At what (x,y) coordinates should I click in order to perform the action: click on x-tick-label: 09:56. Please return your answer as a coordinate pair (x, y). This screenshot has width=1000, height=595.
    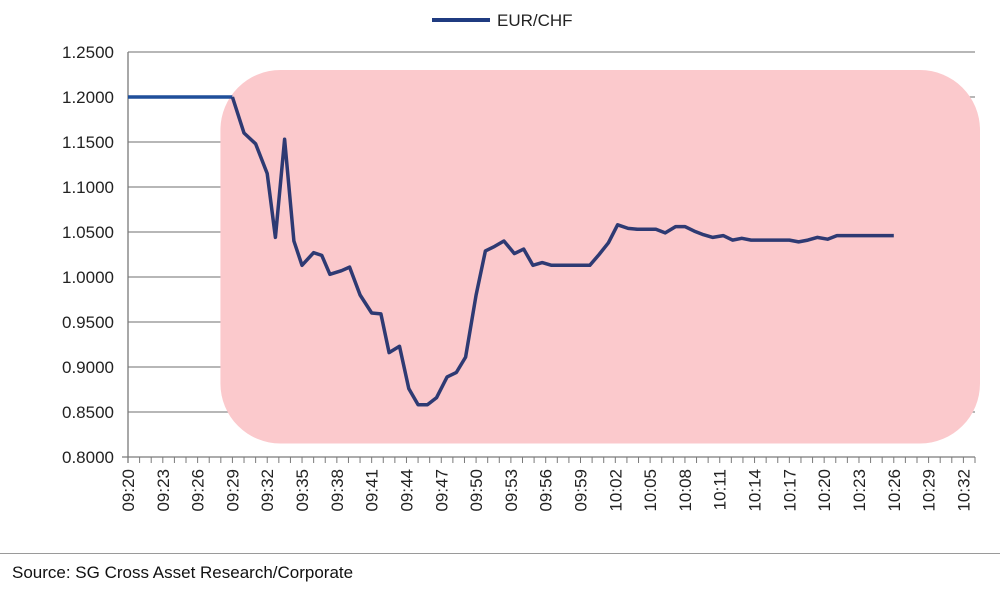
    Looking at the image, I should click on (546, 490).